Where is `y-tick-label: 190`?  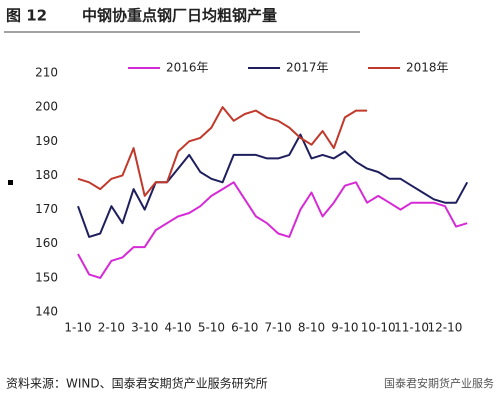
y-tick-label: 190 is located at coordinates (46, 141).